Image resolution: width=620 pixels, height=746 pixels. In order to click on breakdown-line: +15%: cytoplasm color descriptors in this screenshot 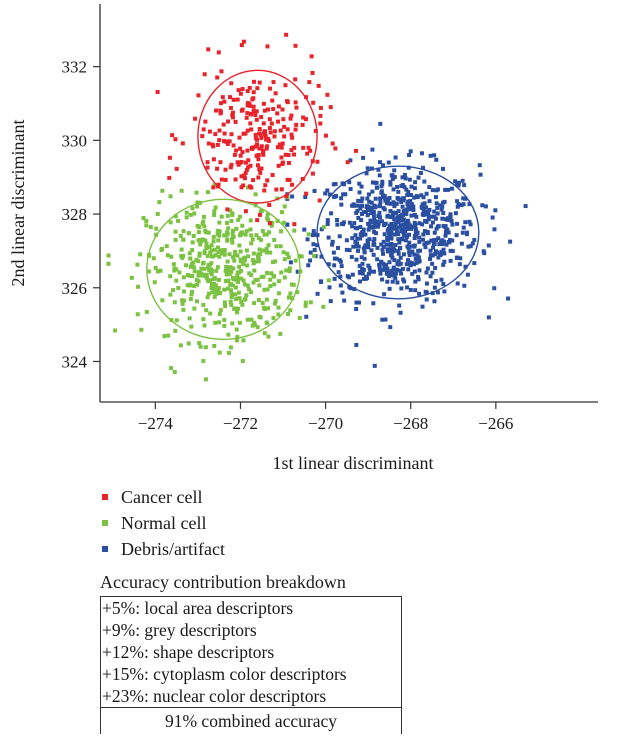, I will do `click(224, 674)`.